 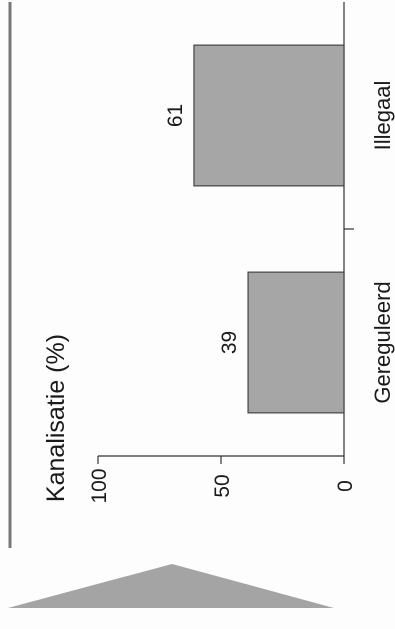 What do you see at coordinates (345, 486) in the screenshot?
I see `value-tick-label: 0` at bounding box center [345, 486].